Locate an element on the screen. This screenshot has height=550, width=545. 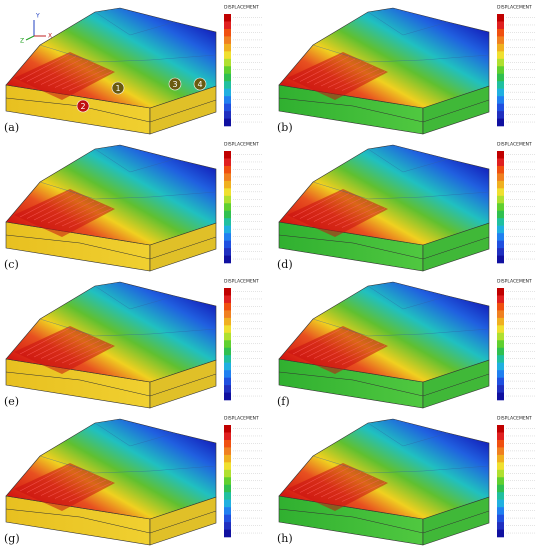
panel: DISPLACEMENT (a) is located at coordinates (133, 70).